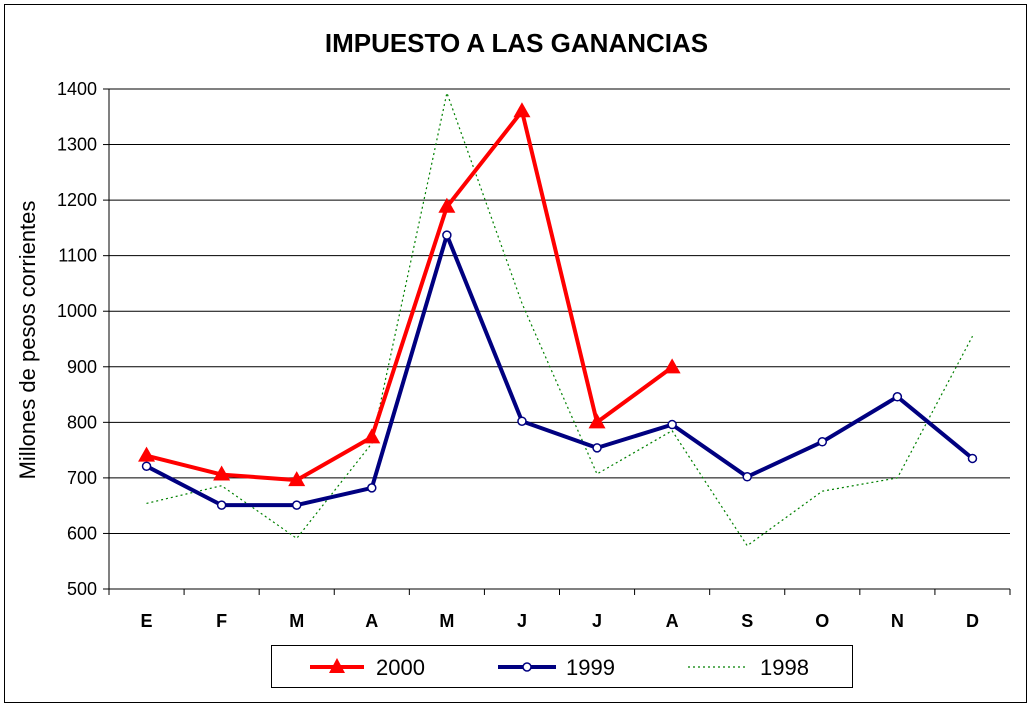 Image resolution: width=1033 pixels, height=709 pixels. What do you see at coordinates (147, 621) in the screenshot?
I see `x-tick-label-0: E` at bounding box center [147, 621].